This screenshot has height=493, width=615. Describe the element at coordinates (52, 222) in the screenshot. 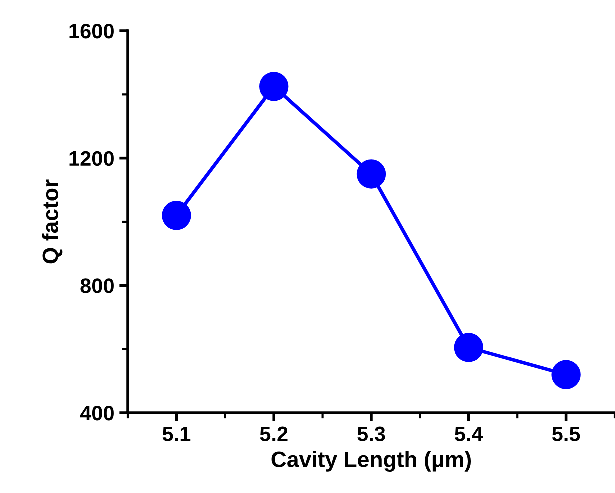

I see `y-axis-title: Q factor` at that location.